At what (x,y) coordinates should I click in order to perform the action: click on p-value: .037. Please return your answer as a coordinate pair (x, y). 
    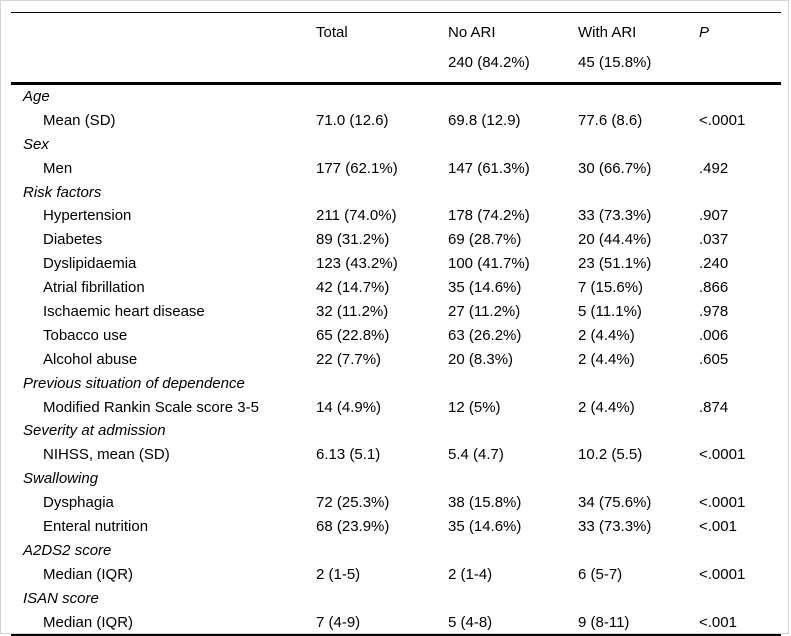
    Looking at the image, I should click on (714, 240).